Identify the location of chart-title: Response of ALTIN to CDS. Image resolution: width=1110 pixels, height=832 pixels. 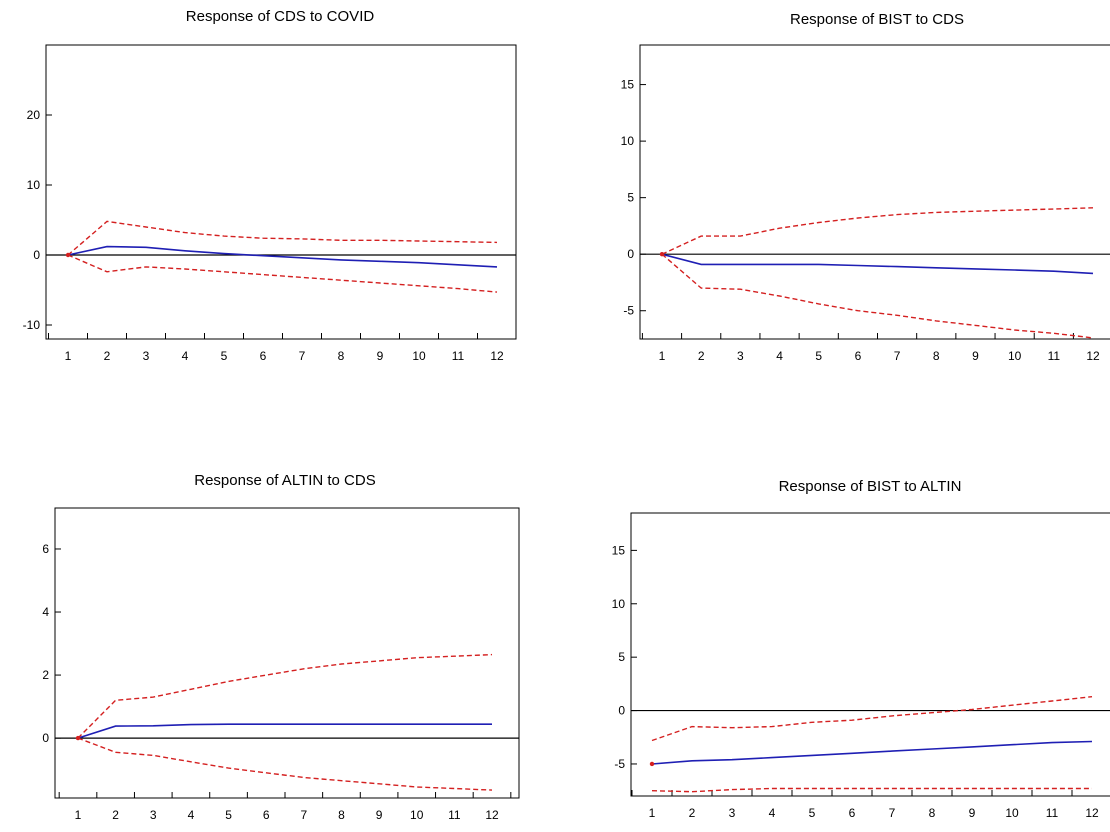
(284, 480).